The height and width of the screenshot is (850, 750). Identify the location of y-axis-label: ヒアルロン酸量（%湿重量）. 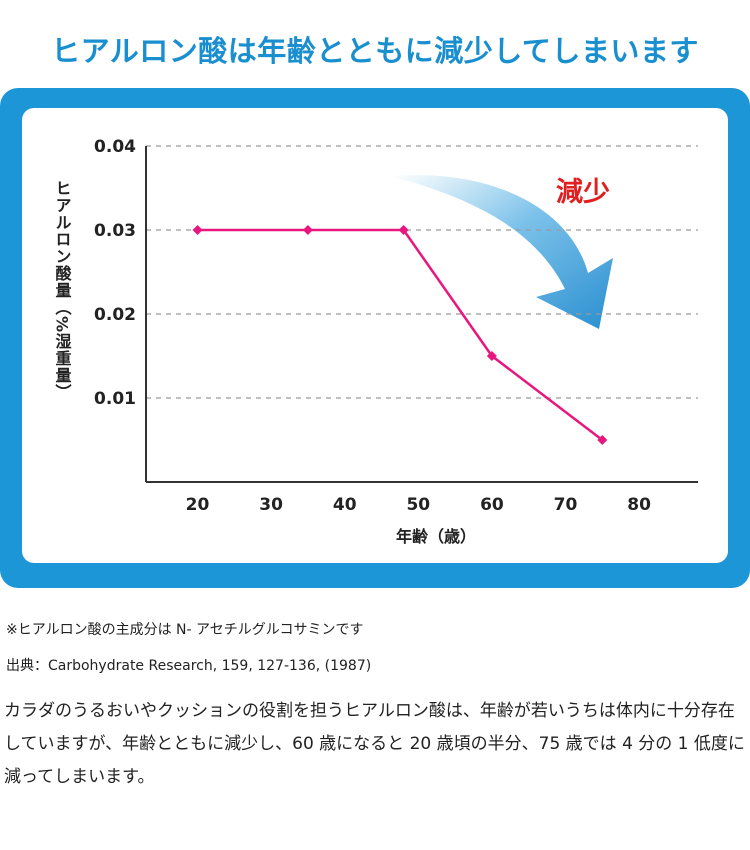
(63, 290).